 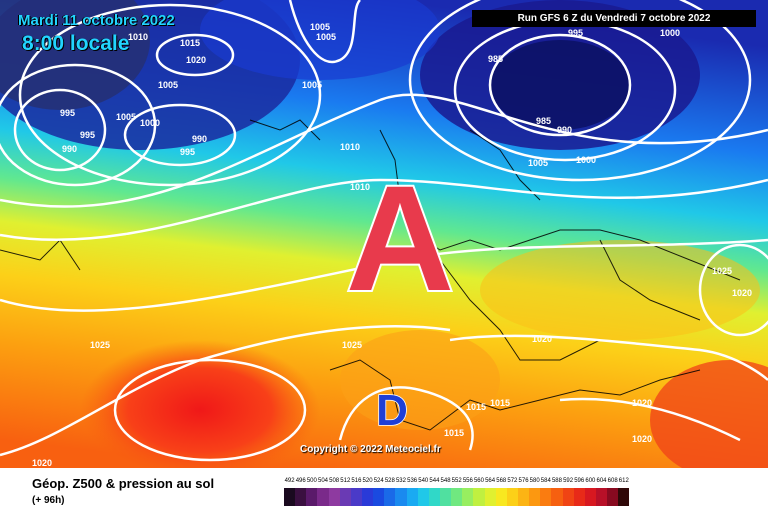 I want to click on model-run-label: Run GFS 6 Z du Vendredi 7 octobre 2022, so click(x=614, y=18).